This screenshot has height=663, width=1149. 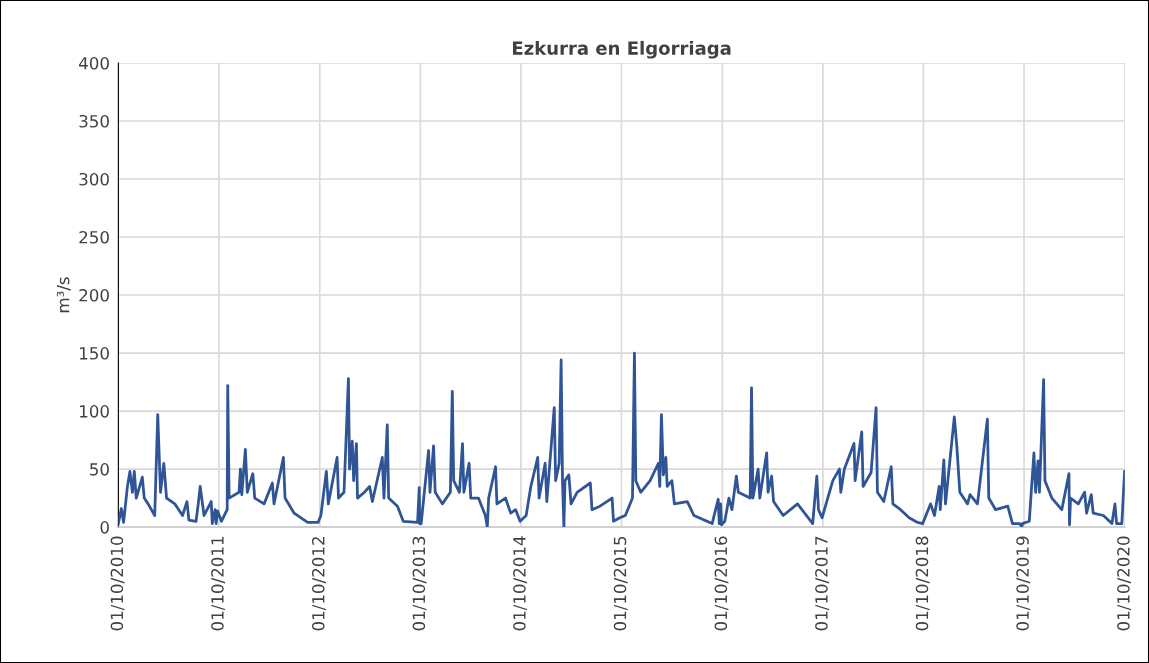 I want to click on x-tick-label: 01/10/2017, so click(x=822, y=583).